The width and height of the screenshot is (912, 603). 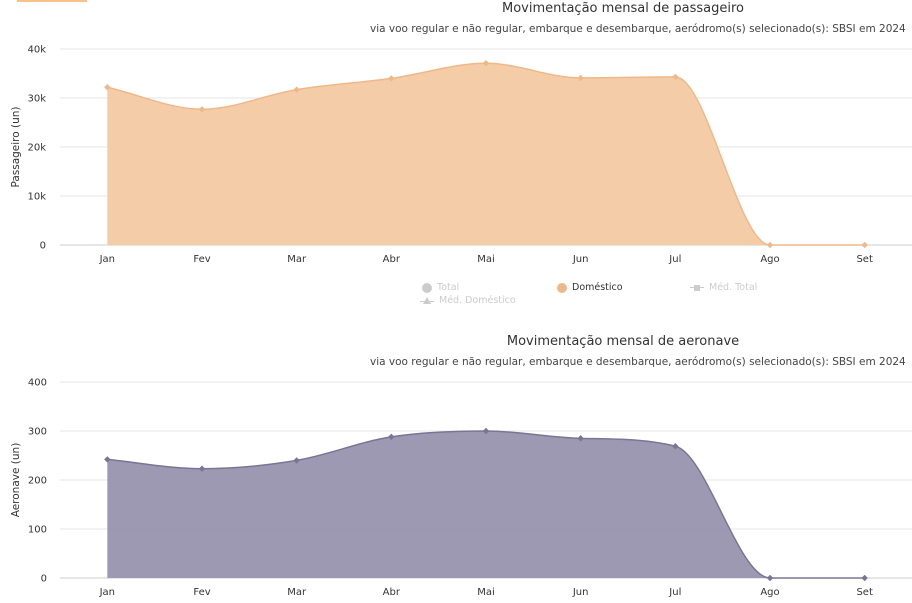 What do you see at coordinates (623, 341) in the screenshot?
I see `aircraft-chart-title: Movimentação mensal de aeronave` at bounding box center [623, 341].